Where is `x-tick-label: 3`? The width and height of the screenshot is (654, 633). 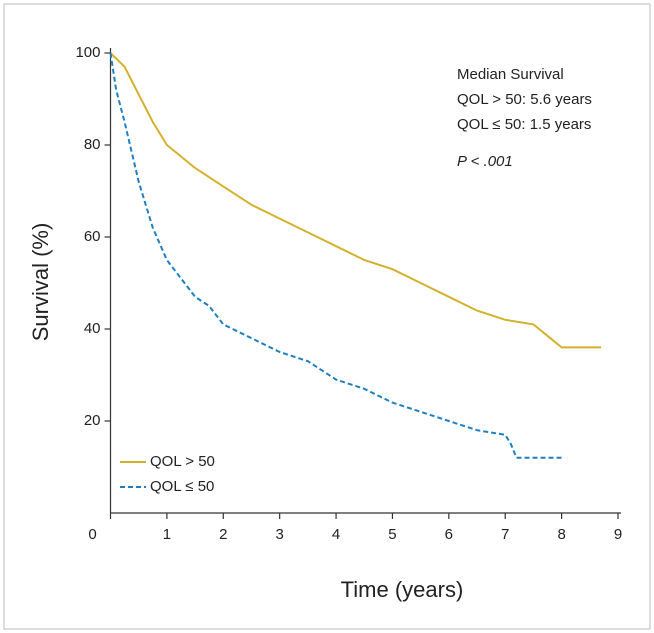 x-tick-label: 3 is located at coordinates (279, 534).